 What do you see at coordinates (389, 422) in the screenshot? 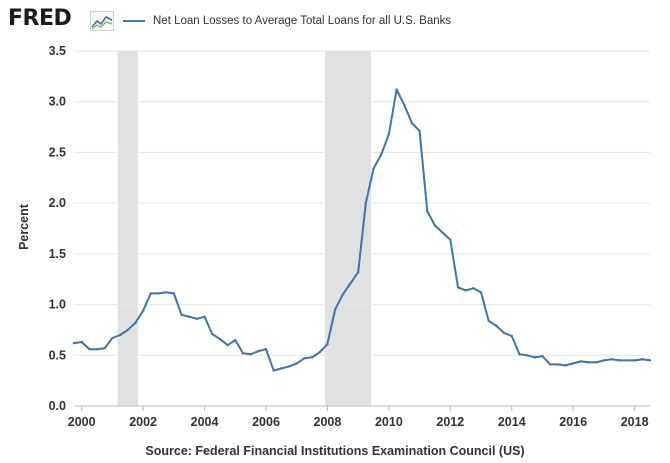
I see `x-tick-label: 2010` at bounding box center [389, 422].